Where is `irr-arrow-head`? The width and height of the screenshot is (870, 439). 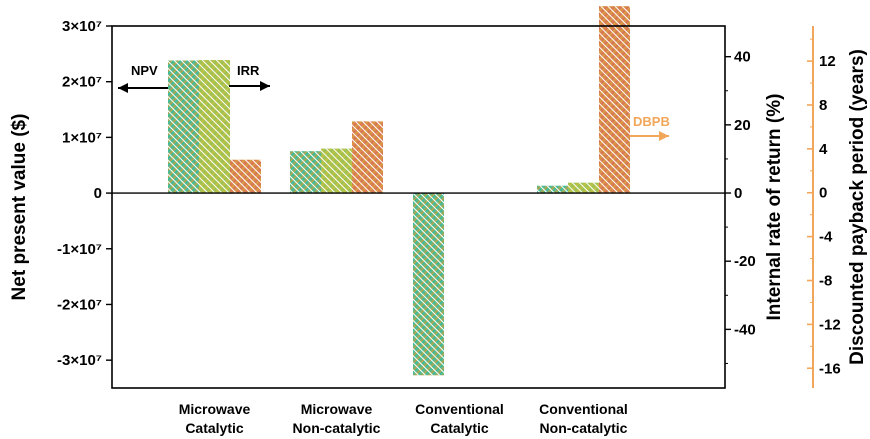
irr-arrow-head is located at coordinates (265, 86).